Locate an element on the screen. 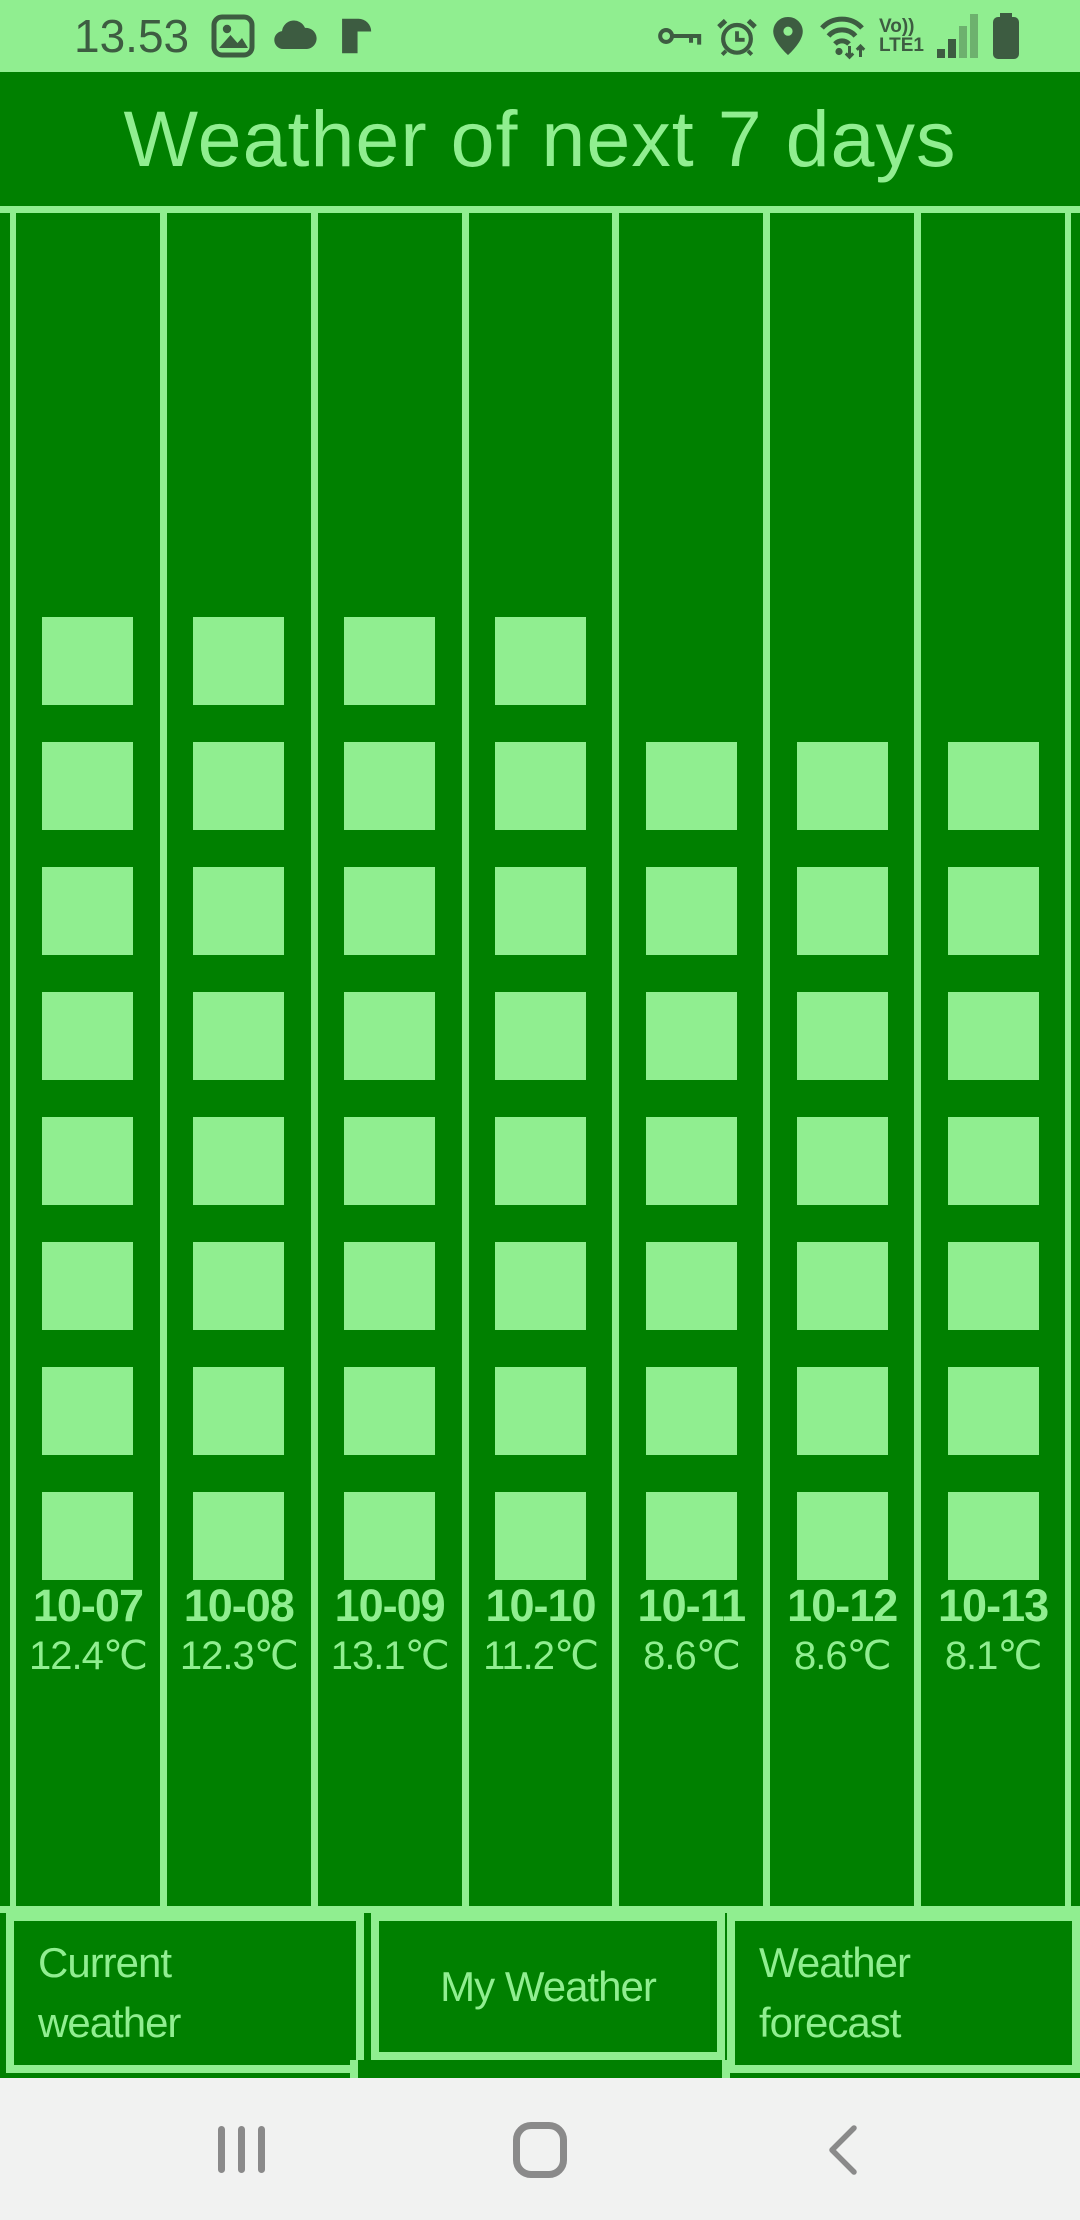 The width and height of the screenshot is (1080, 2220). forecast-column: 10-08 12.3℃ is located at coordinates (238, 1059).